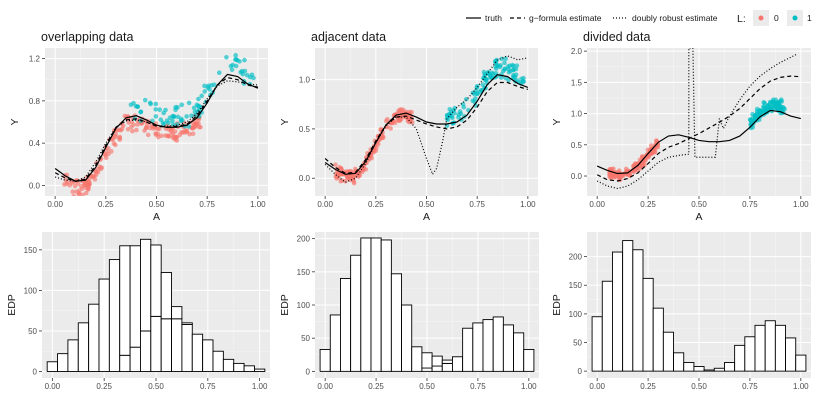 This screenshot has height=415, width=830. I want to click on y-tick-label: 50, so click(577, 343).